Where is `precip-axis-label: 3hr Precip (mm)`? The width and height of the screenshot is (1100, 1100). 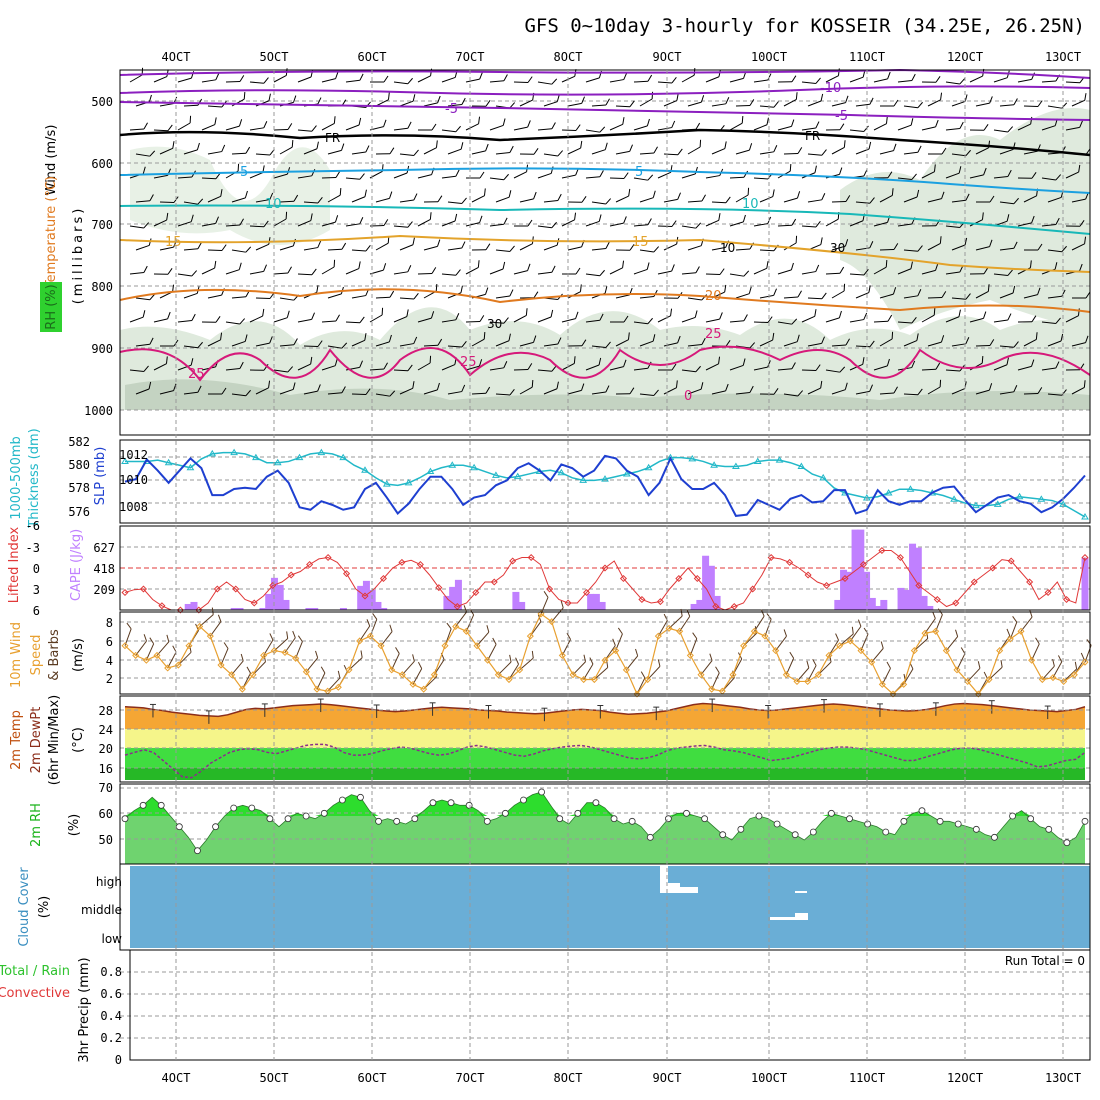 precip-axis-label: 3hr Precip (mm) is located at coordinates (84, 1009).